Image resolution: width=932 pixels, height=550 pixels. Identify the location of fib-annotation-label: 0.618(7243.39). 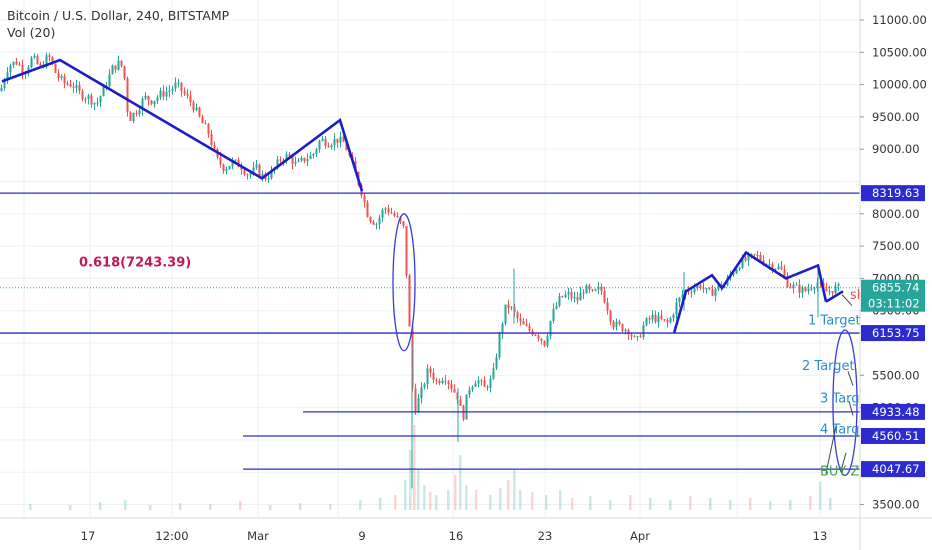
(135, 263).